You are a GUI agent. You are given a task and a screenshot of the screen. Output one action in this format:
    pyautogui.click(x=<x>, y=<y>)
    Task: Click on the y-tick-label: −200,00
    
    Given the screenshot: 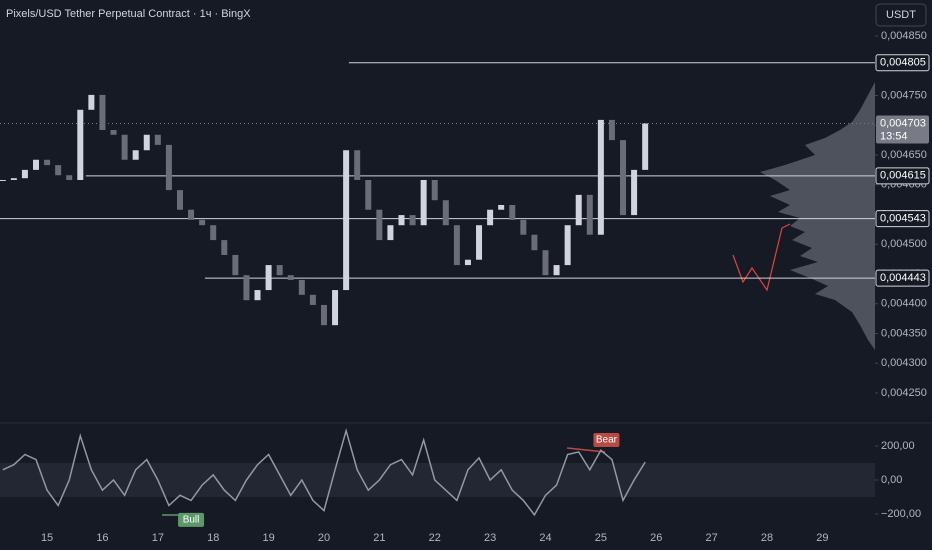 What is the action you would take?
    pyautogui.click(x=901, y=514)
    